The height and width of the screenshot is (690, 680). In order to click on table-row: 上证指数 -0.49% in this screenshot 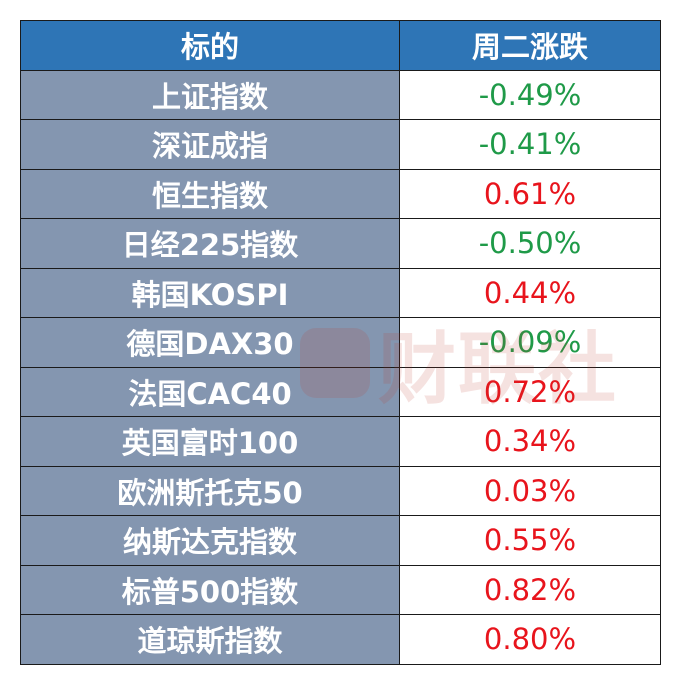, I will do `click(340, 94)`.